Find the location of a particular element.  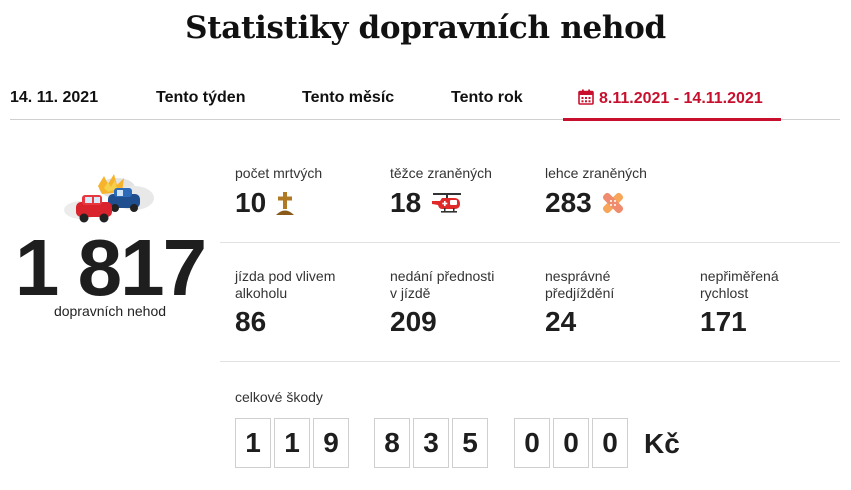

stat-overtaking-label-line2: předjíždění is located at coordinates (580, 293).